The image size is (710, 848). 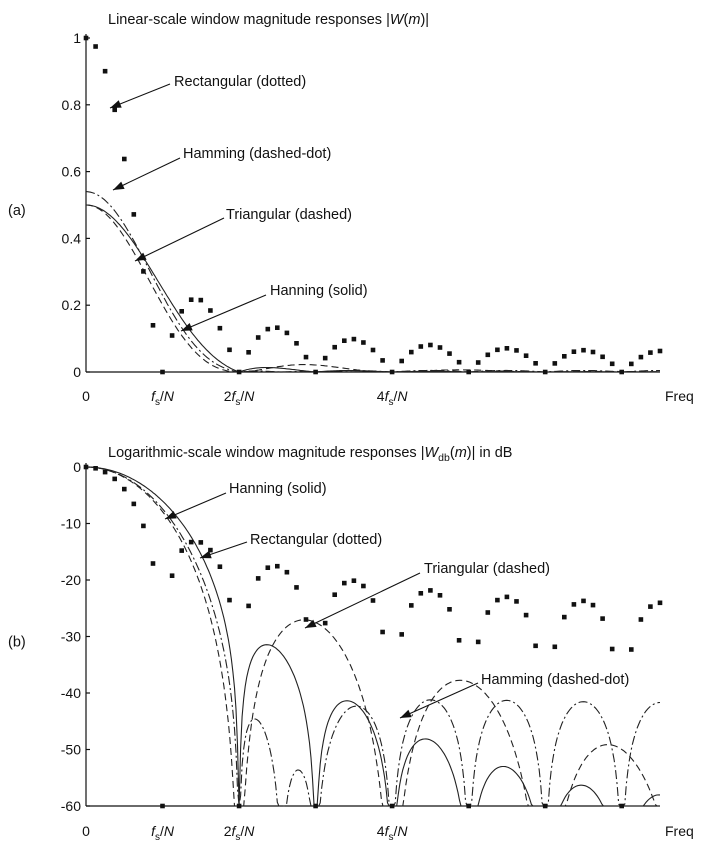 I want to click on y-tick-label: 0.6, so click(x=72, y=172).